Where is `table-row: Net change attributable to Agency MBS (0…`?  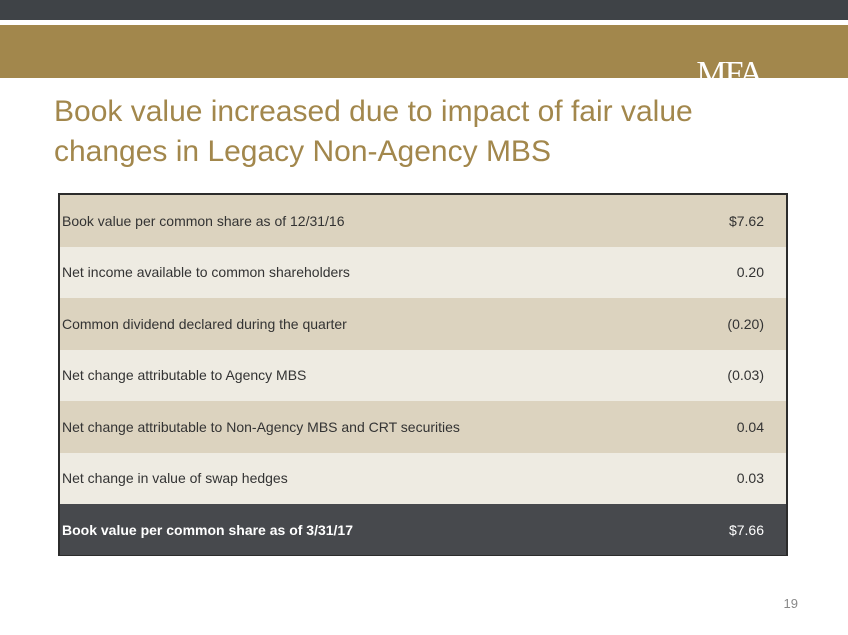
table-row: Net change attributable to Agency MBS (0… is located at coordinates (423, 375).